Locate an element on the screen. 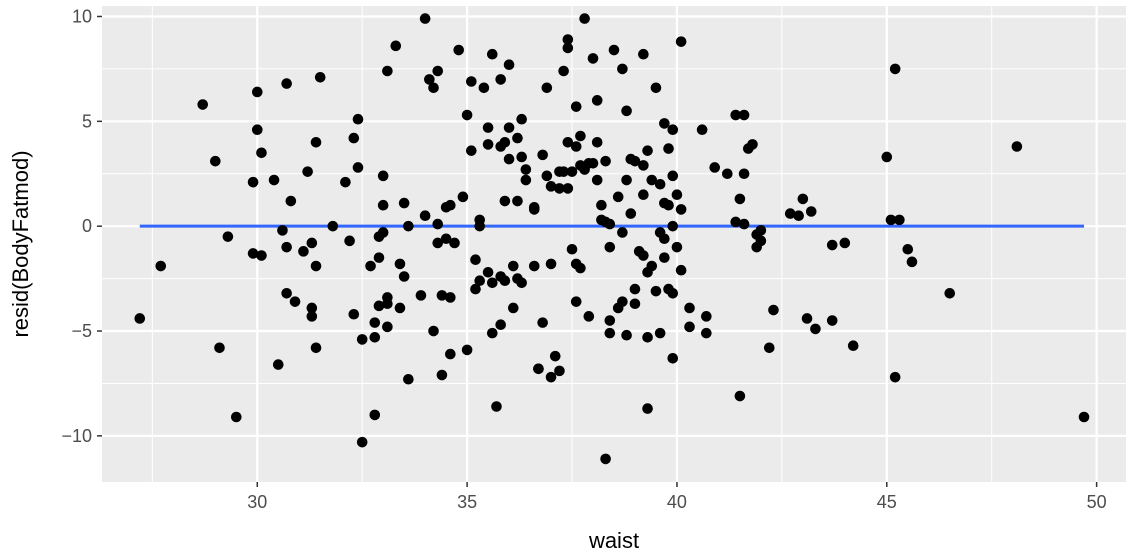 The width and height of the screenshot is (1126, 557). y-tick-label: −10 is located at coordinates (76, 436).